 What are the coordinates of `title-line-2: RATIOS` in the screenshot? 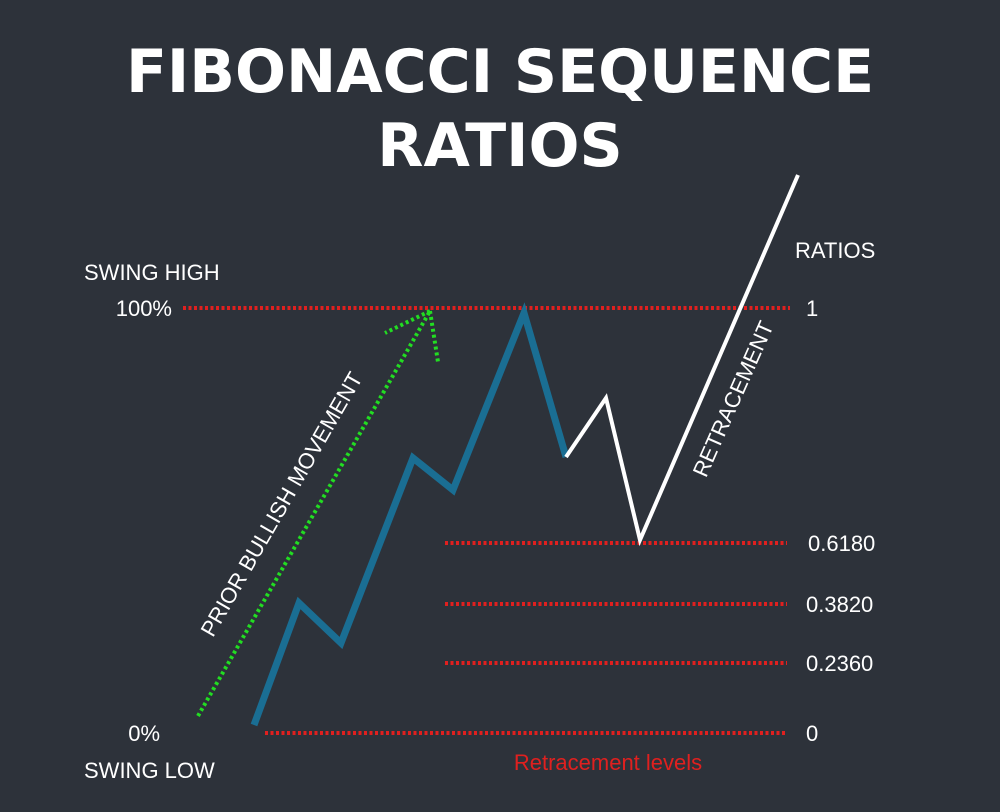 It's located at (499, 146).